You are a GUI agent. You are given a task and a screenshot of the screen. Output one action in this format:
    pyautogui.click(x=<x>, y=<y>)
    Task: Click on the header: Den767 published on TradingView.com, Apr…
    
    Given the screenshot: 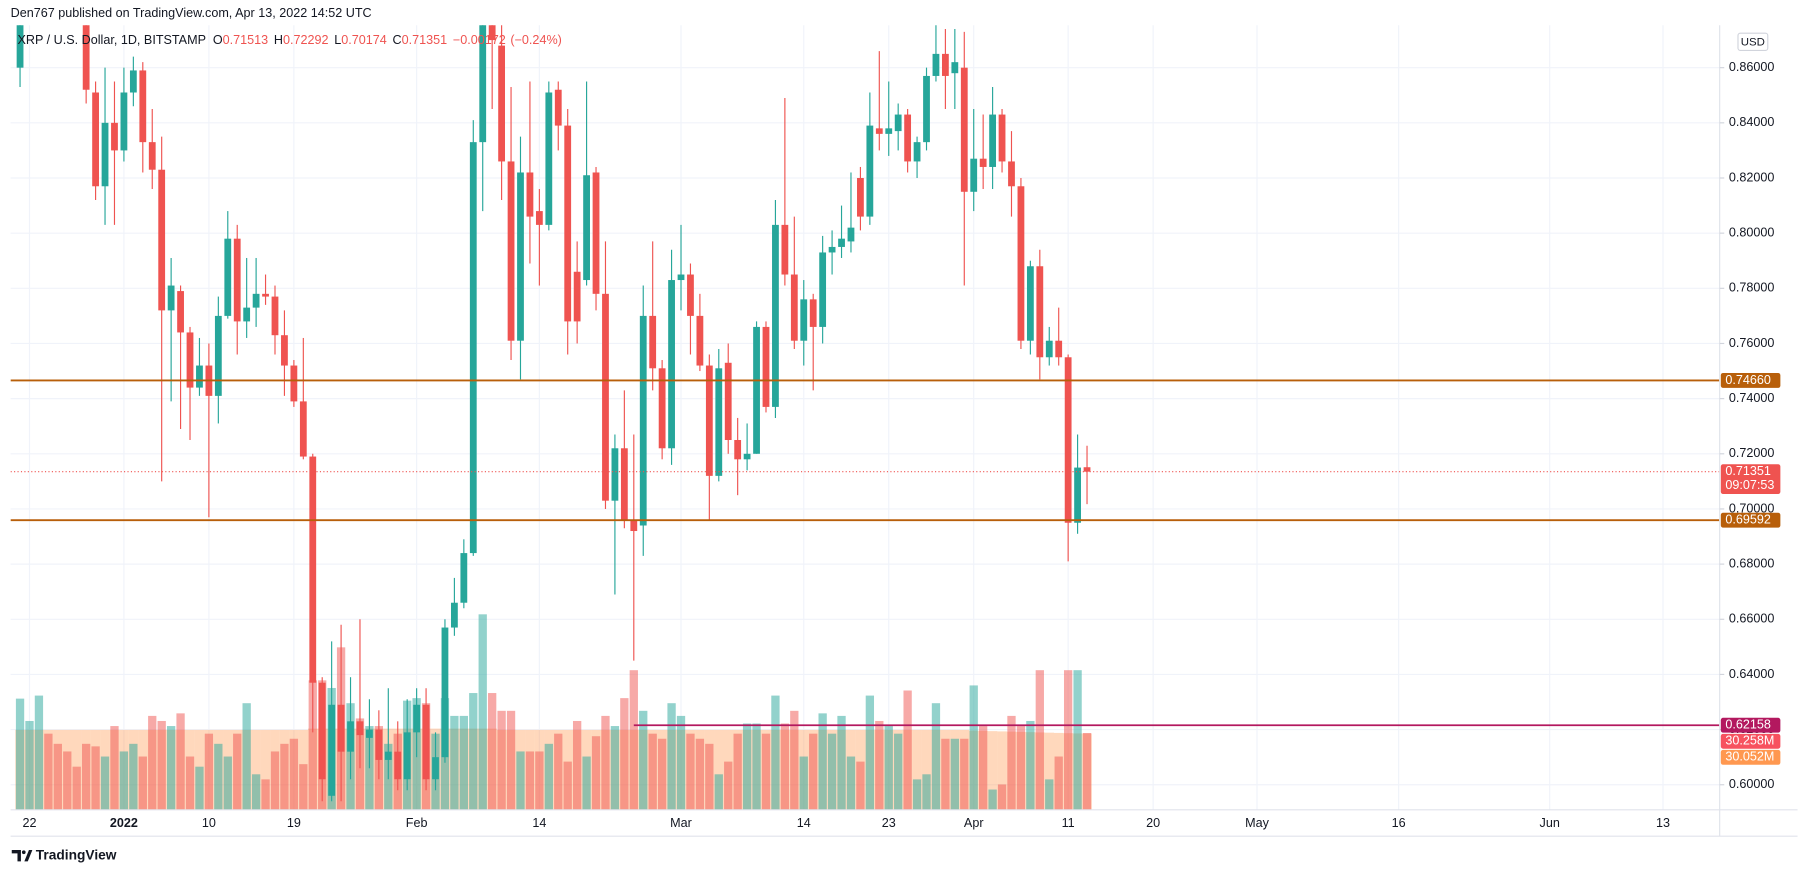 What is the action you would take?
    pyautogui.click(x=191, y=13)
    